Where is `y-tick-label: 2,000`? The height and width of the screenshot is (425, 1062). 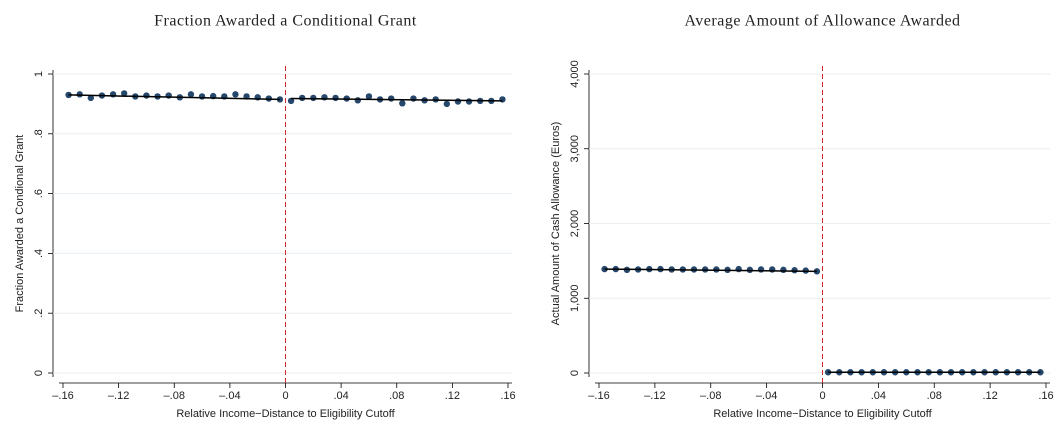
y-tick-label: 2,000 is located at coordinates (575, 224).